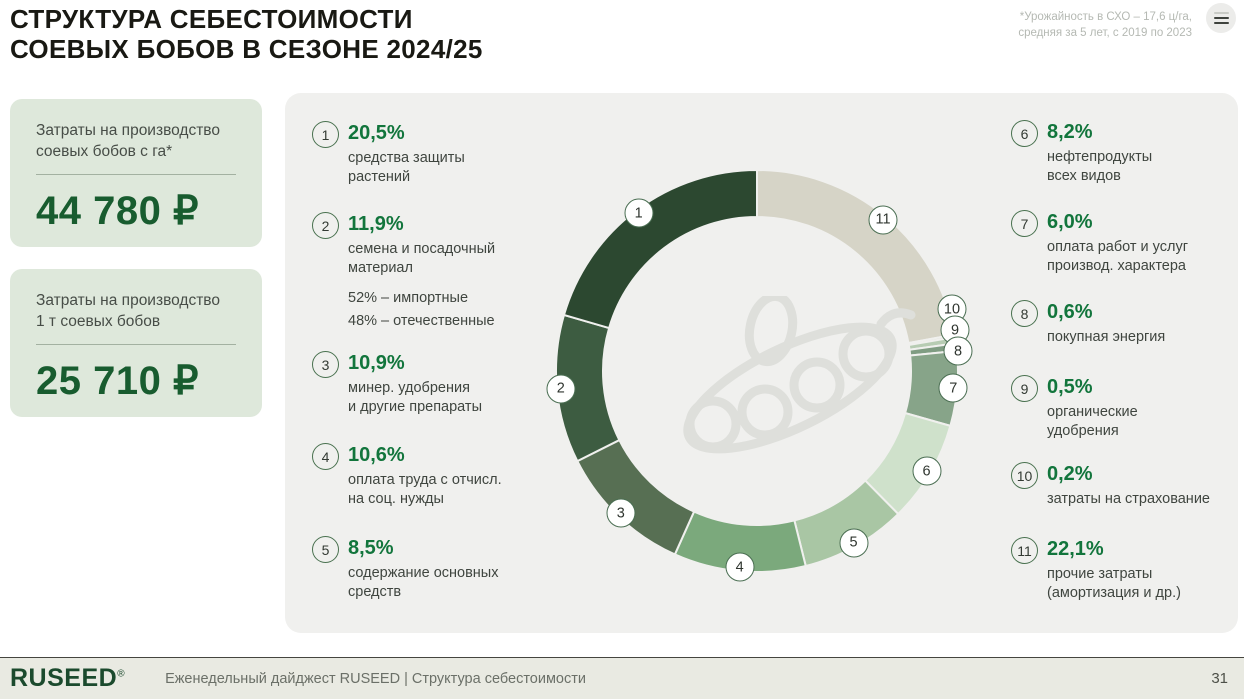 This screenshot has height=699, width=1244. I want to click on legend-percent-11: 22,1%, so click(1075, 549).